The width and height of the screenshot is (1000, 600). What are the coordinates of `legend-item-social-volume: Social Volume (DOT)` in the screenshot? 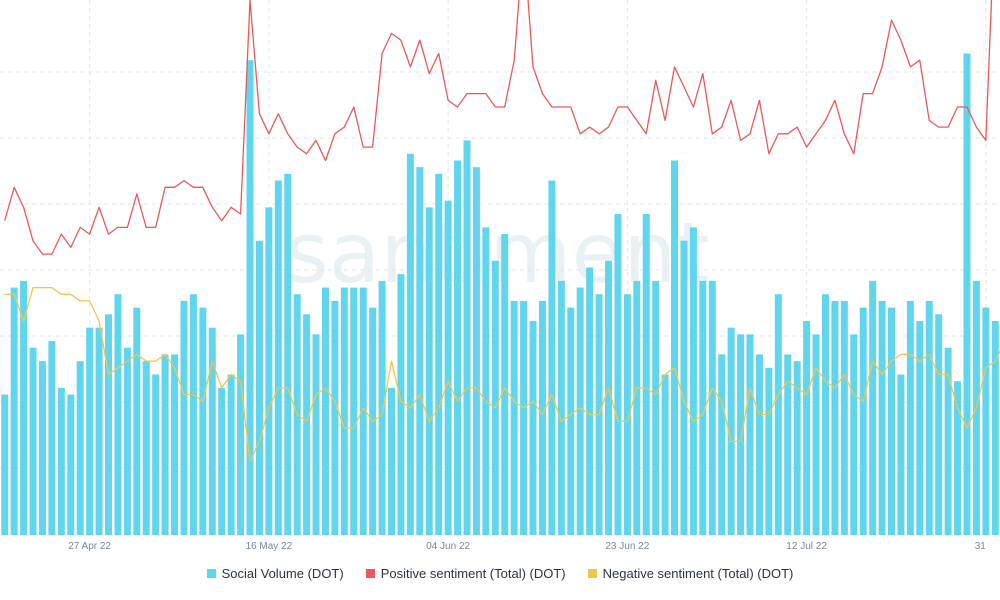 It's located at (275, 573).